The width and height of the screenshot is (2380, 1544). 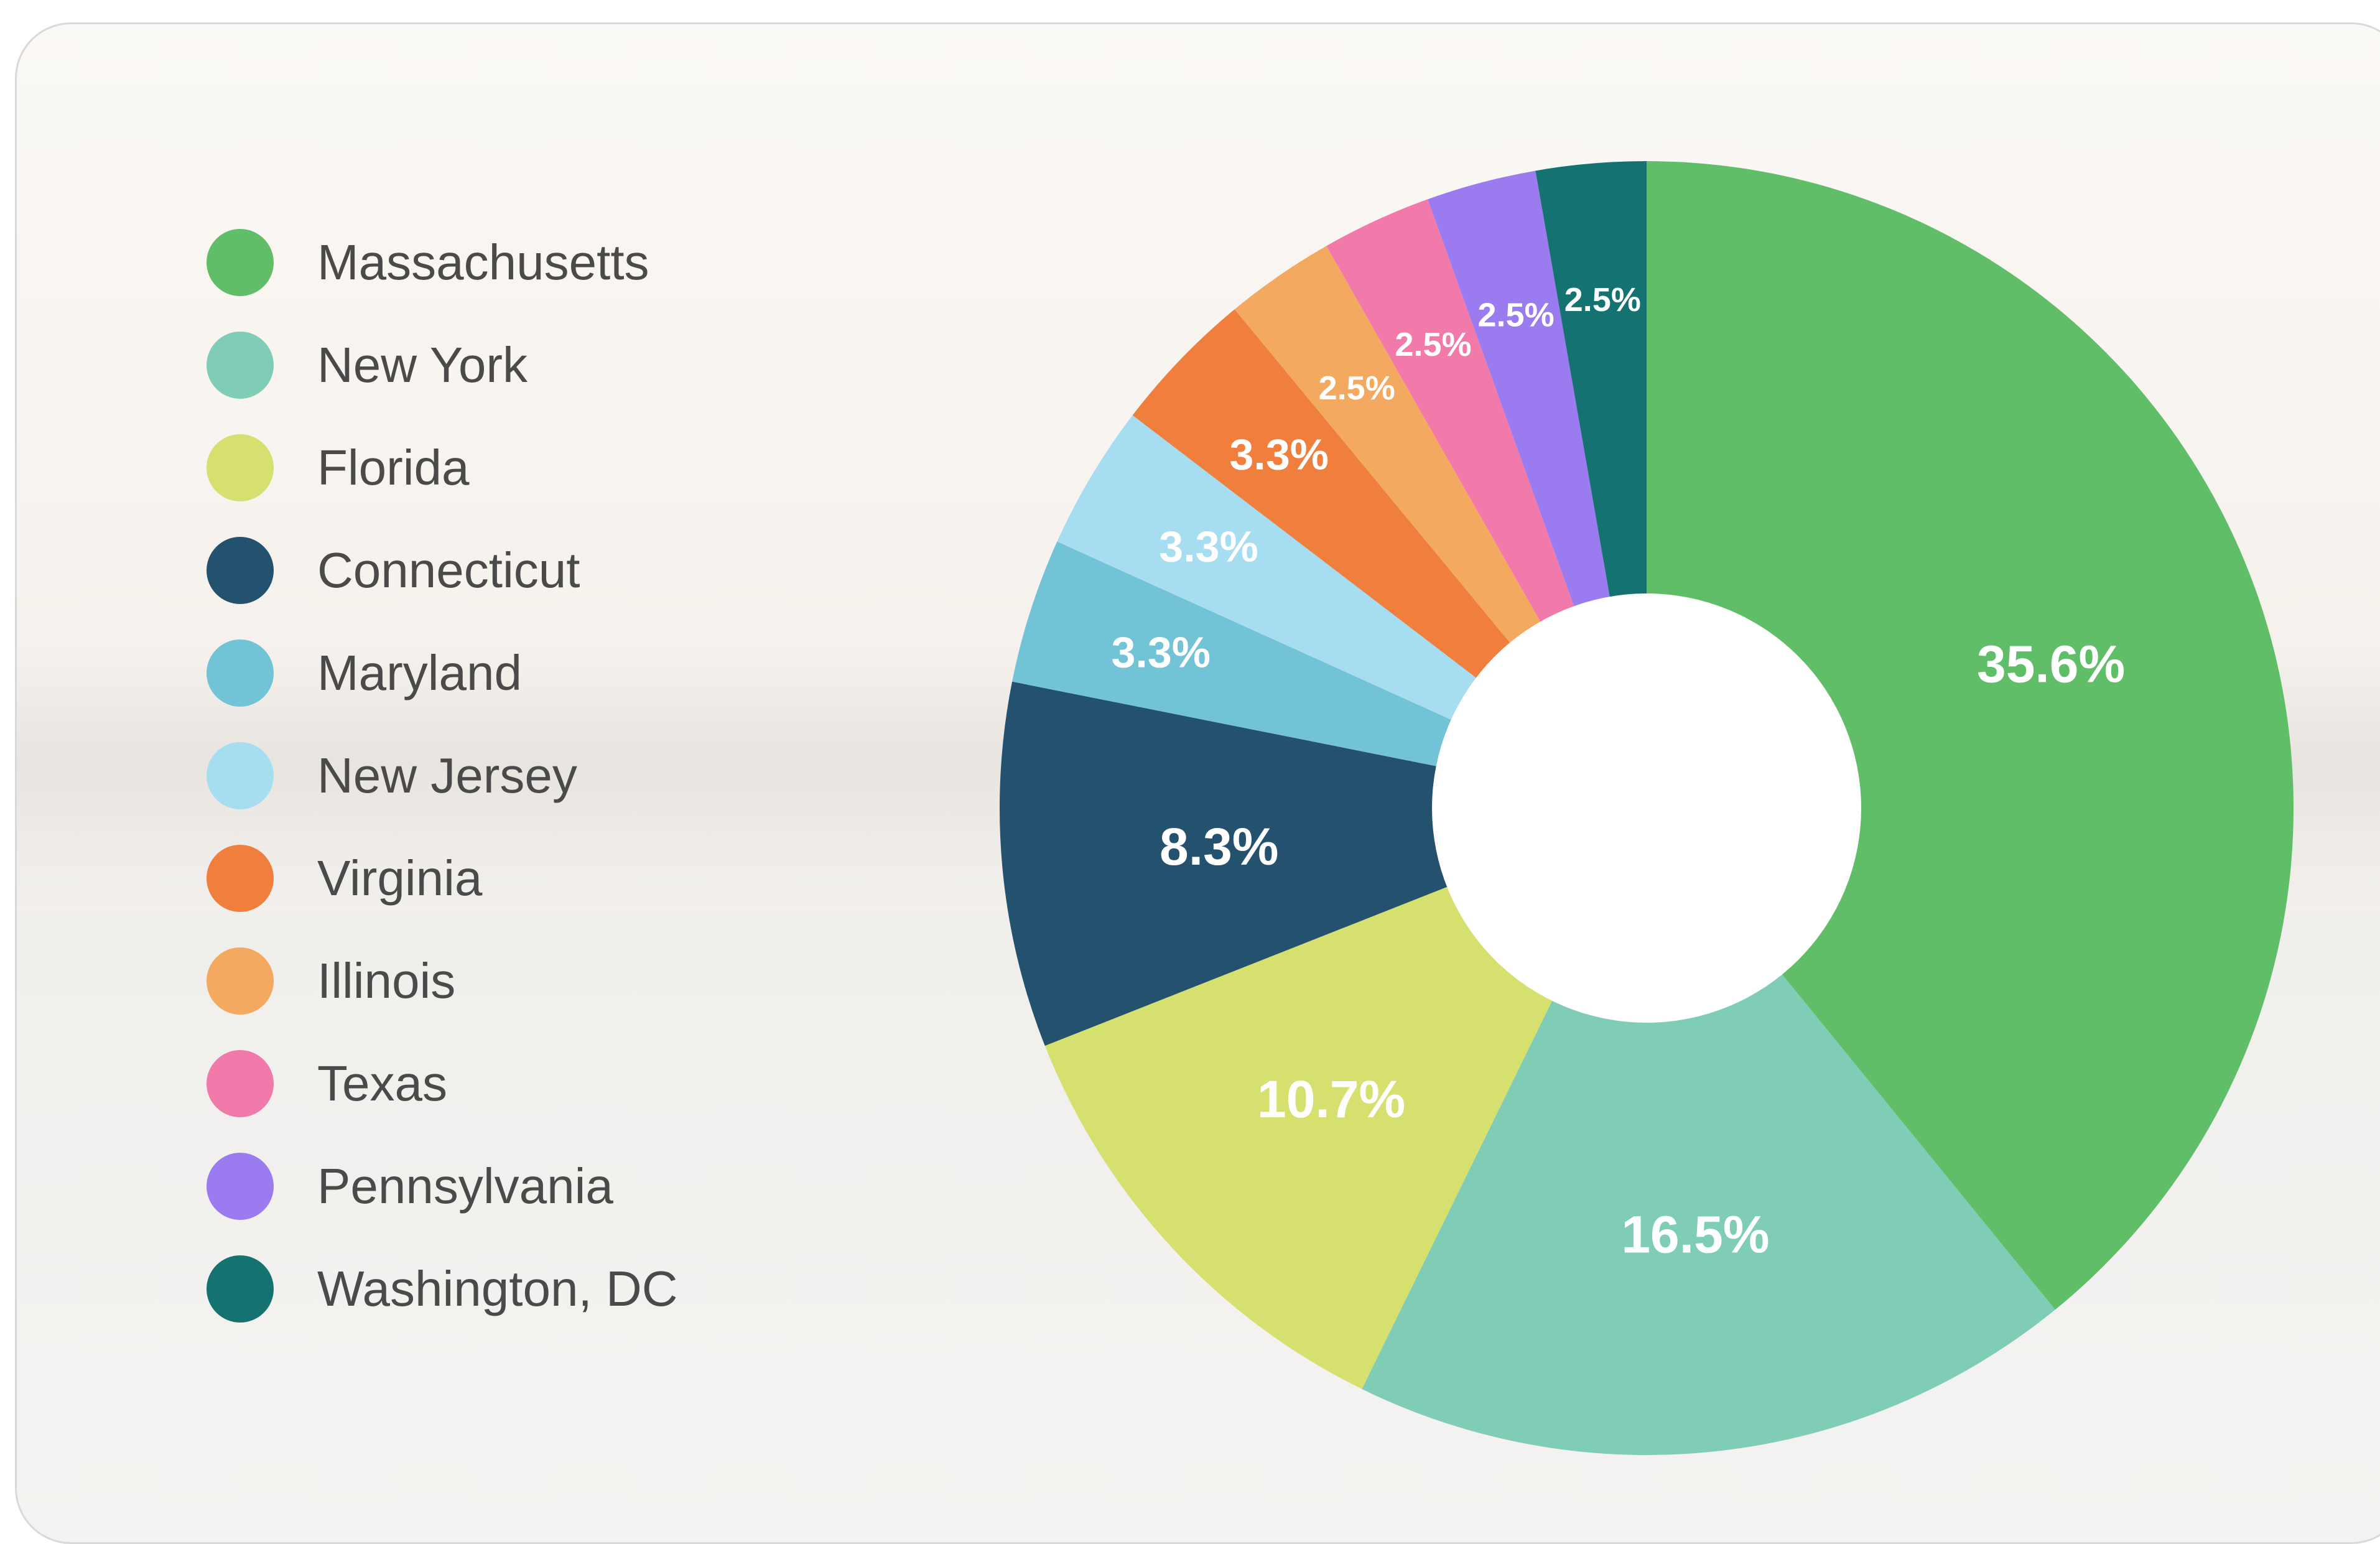 I want to click on slice-label-illinois: 2.5%, so click(x=1357, y=388).